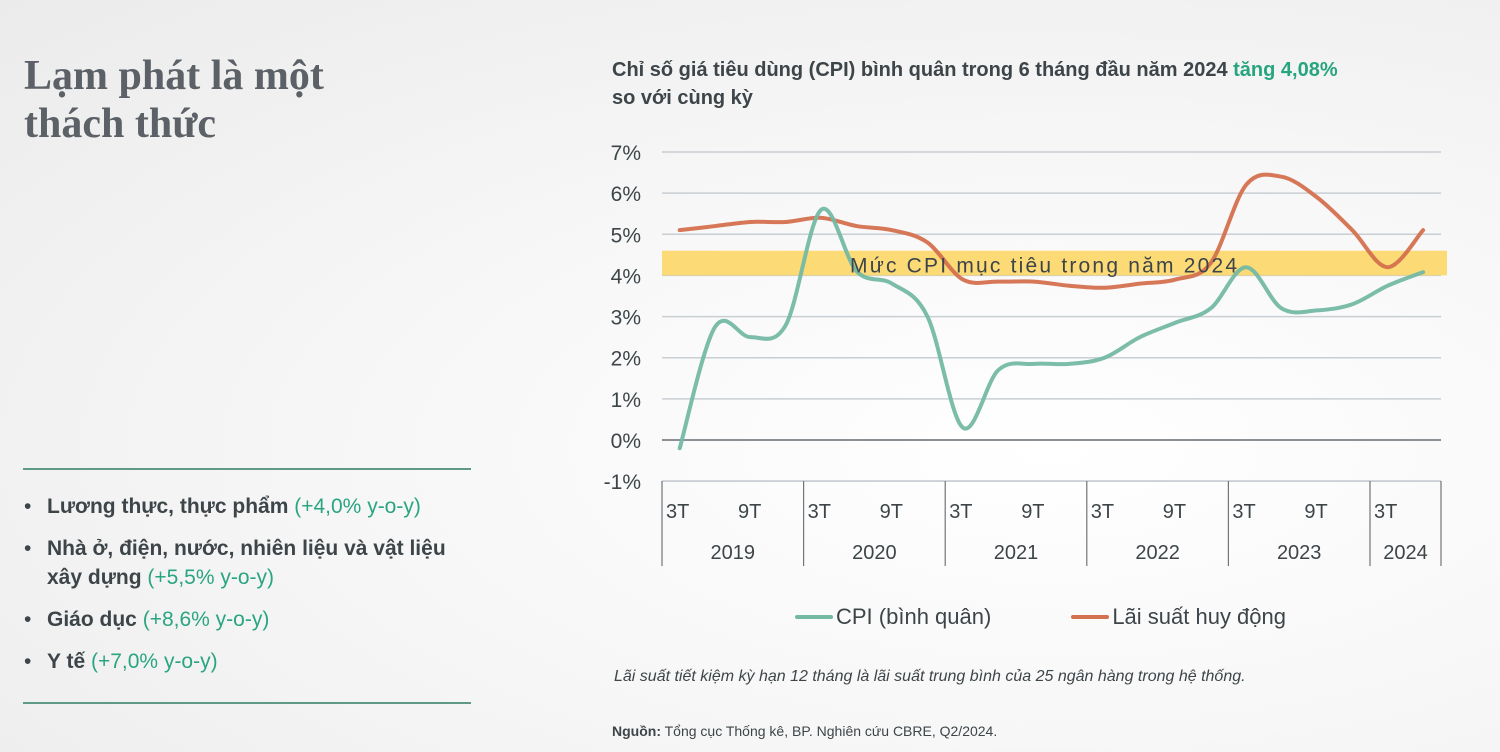 Image resolution: width=1500 pixels, height=752 pixels. I want to click on category-change: (+4,0% y-o-y), so click(357, 506).